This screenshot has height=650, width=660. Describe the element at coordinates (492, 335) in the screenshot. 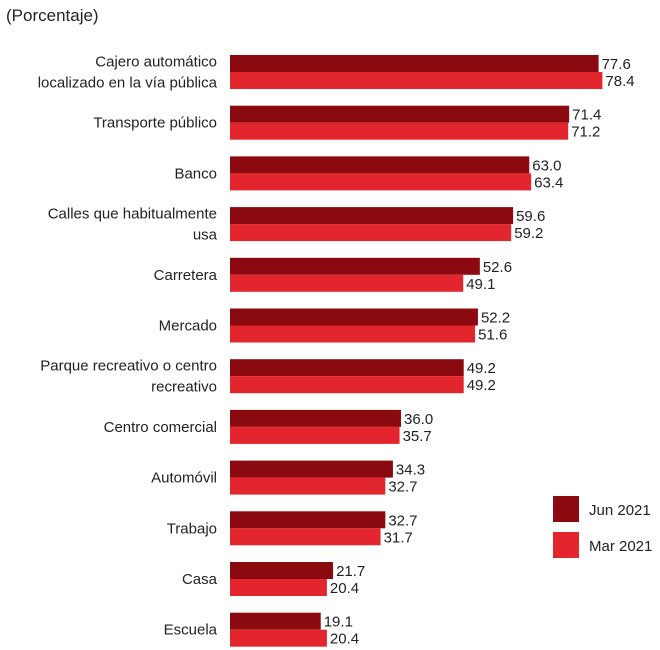

I see `data-label: 51.6` at that location.